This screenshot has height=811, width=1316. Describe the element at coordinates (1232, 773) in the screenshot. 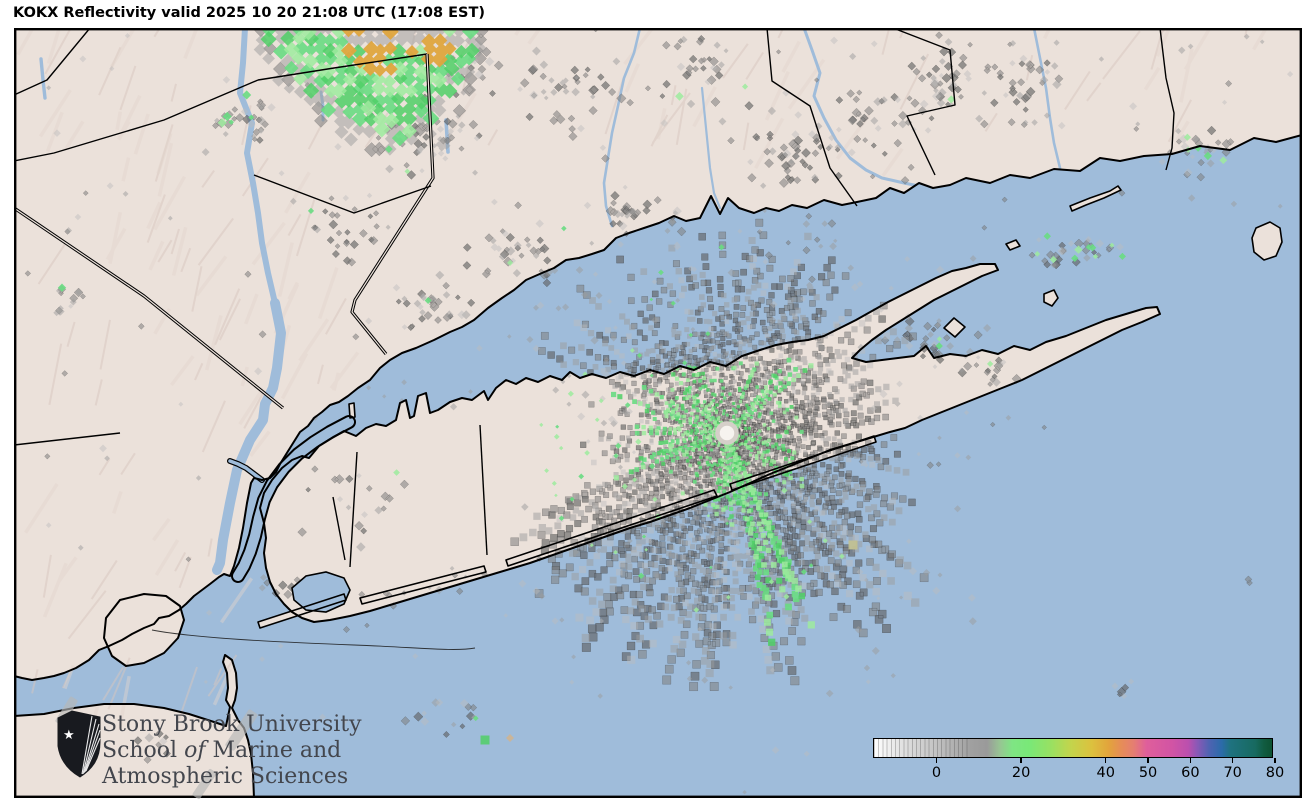

I see `colorbar-tick-label: 70` at that location.